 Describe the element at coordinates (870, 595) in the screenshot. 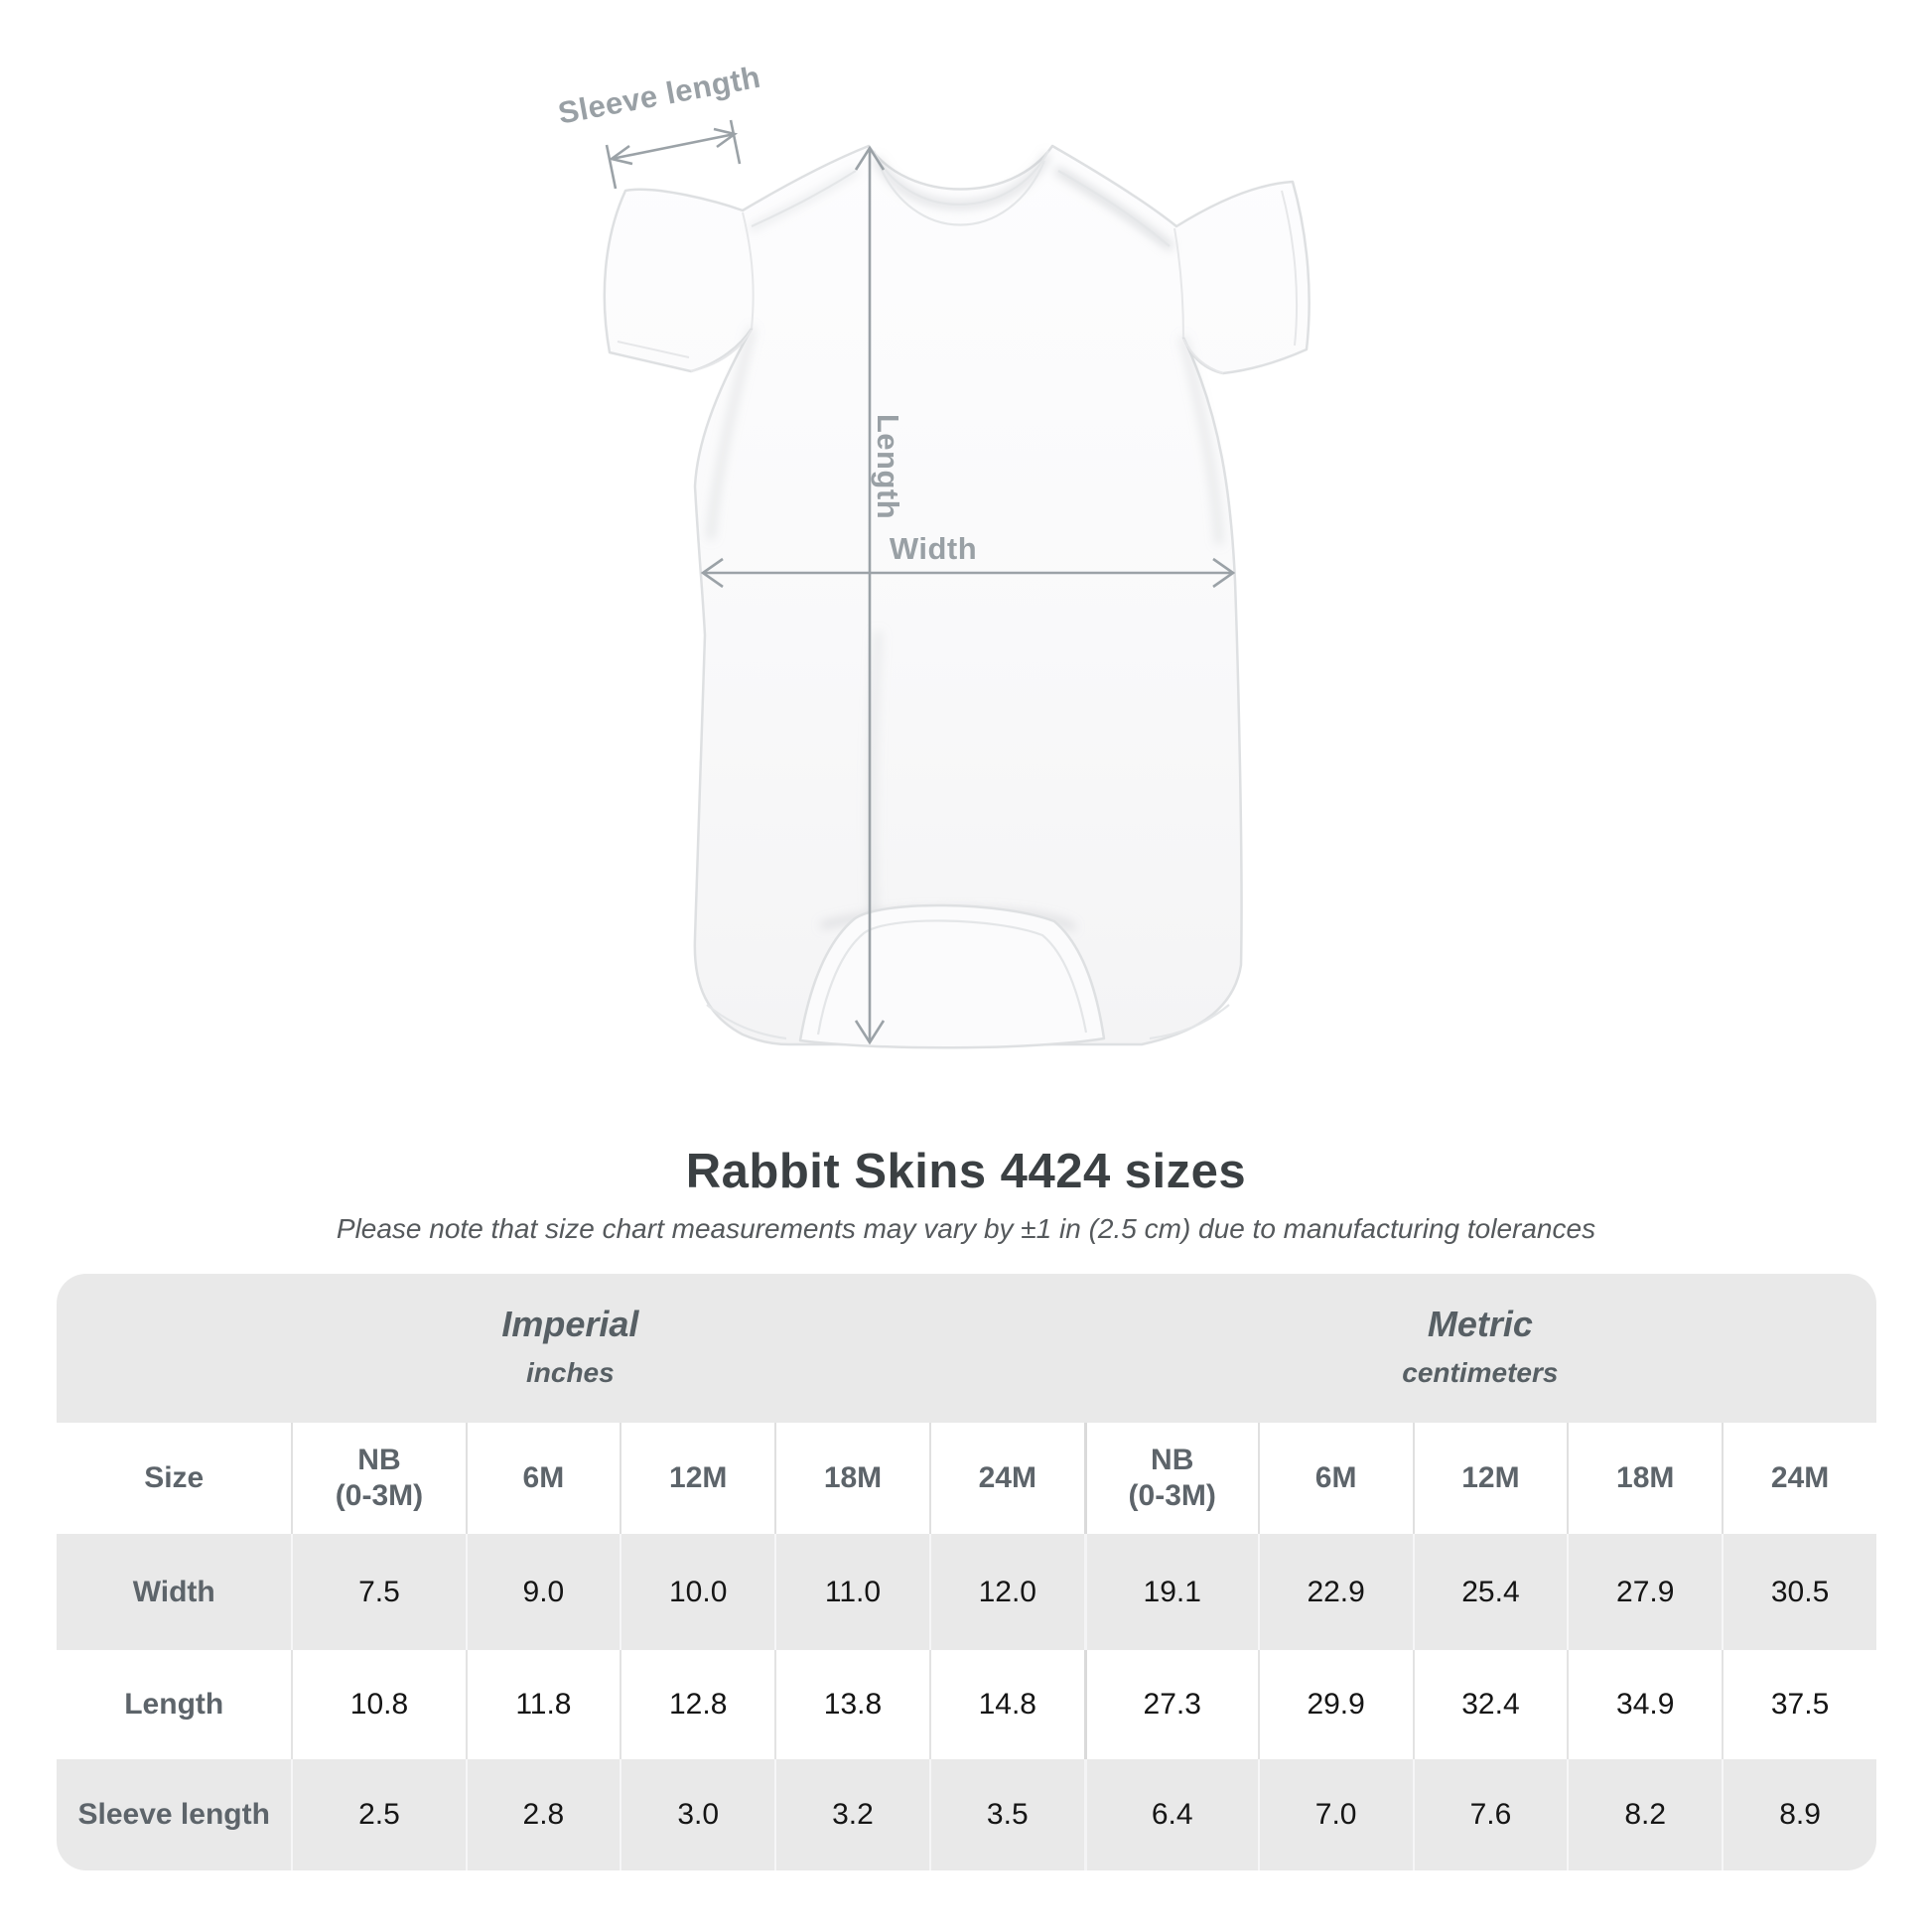

I see `length-dimension-line` at that location.